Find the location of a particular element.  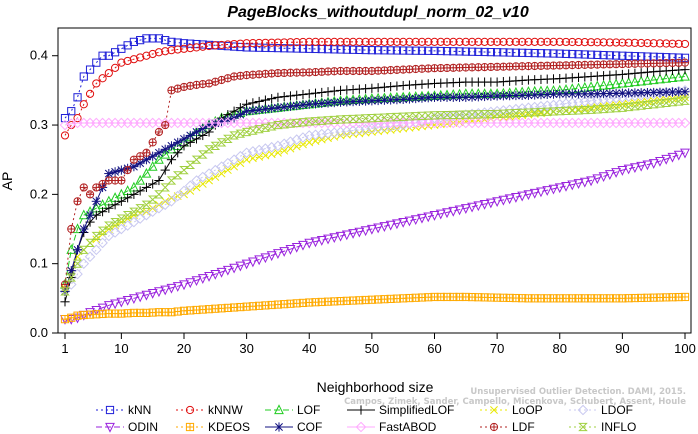

legend-marker is located at coordinates (494, 410).